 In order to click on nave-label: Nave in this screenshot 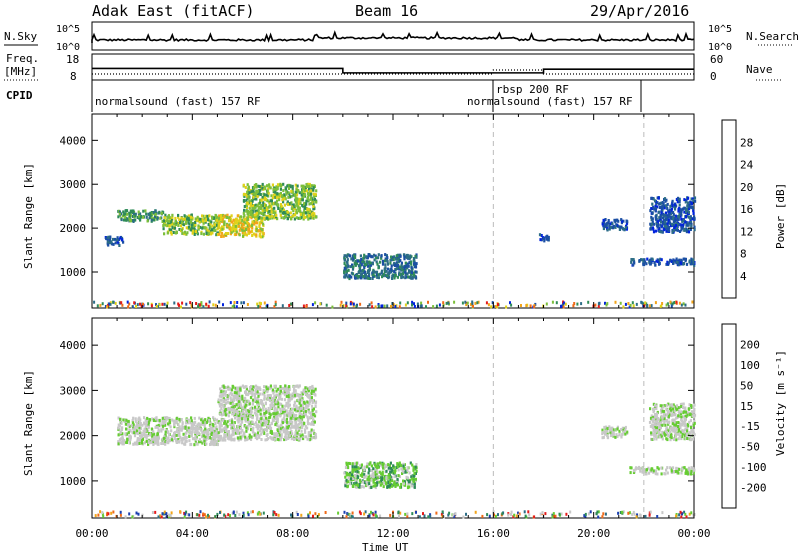, I will do `click(759, 69)`.